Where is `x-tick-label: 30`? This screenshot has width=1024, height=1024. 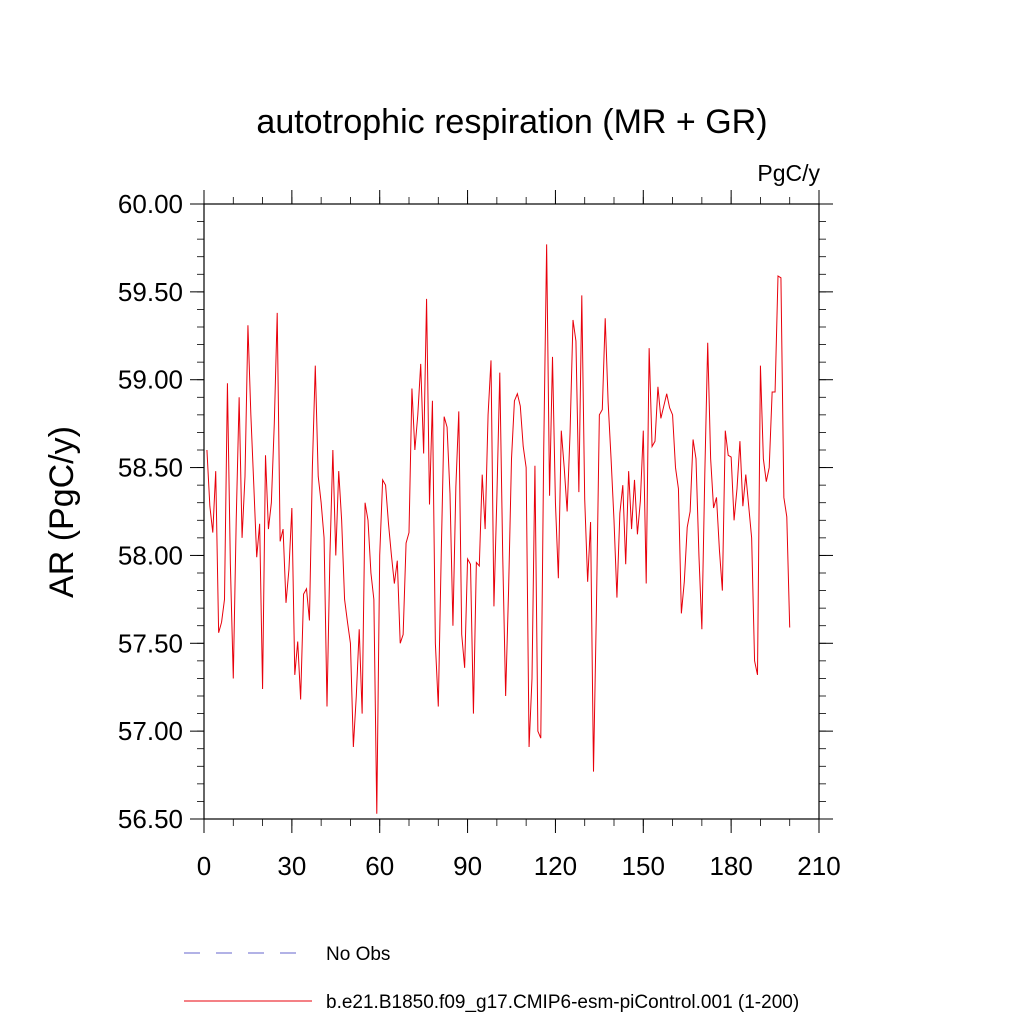 x-tick-label: 30 is located at coordinates (291, 866).